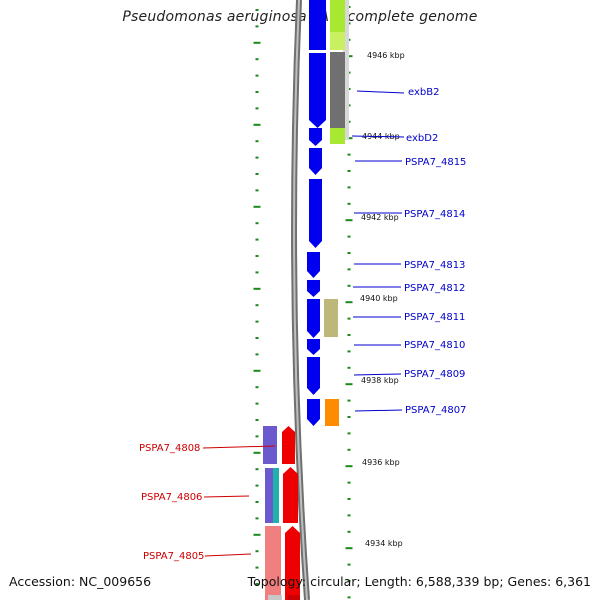 Image resolution: width=600 pixels, height=600 pixels. What do you see at coordinates (435, 410) in the screenshot?
I see `gene-label-4807: PSPA7_4807` at bounding box center [435, 410].